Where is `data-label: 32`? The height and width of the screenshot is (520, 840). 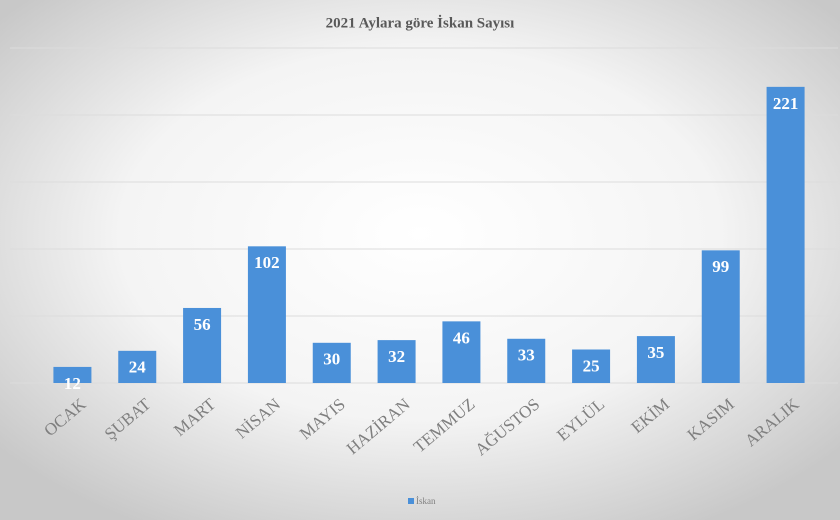 data-label: 32 is located at coordinates (396, 356).